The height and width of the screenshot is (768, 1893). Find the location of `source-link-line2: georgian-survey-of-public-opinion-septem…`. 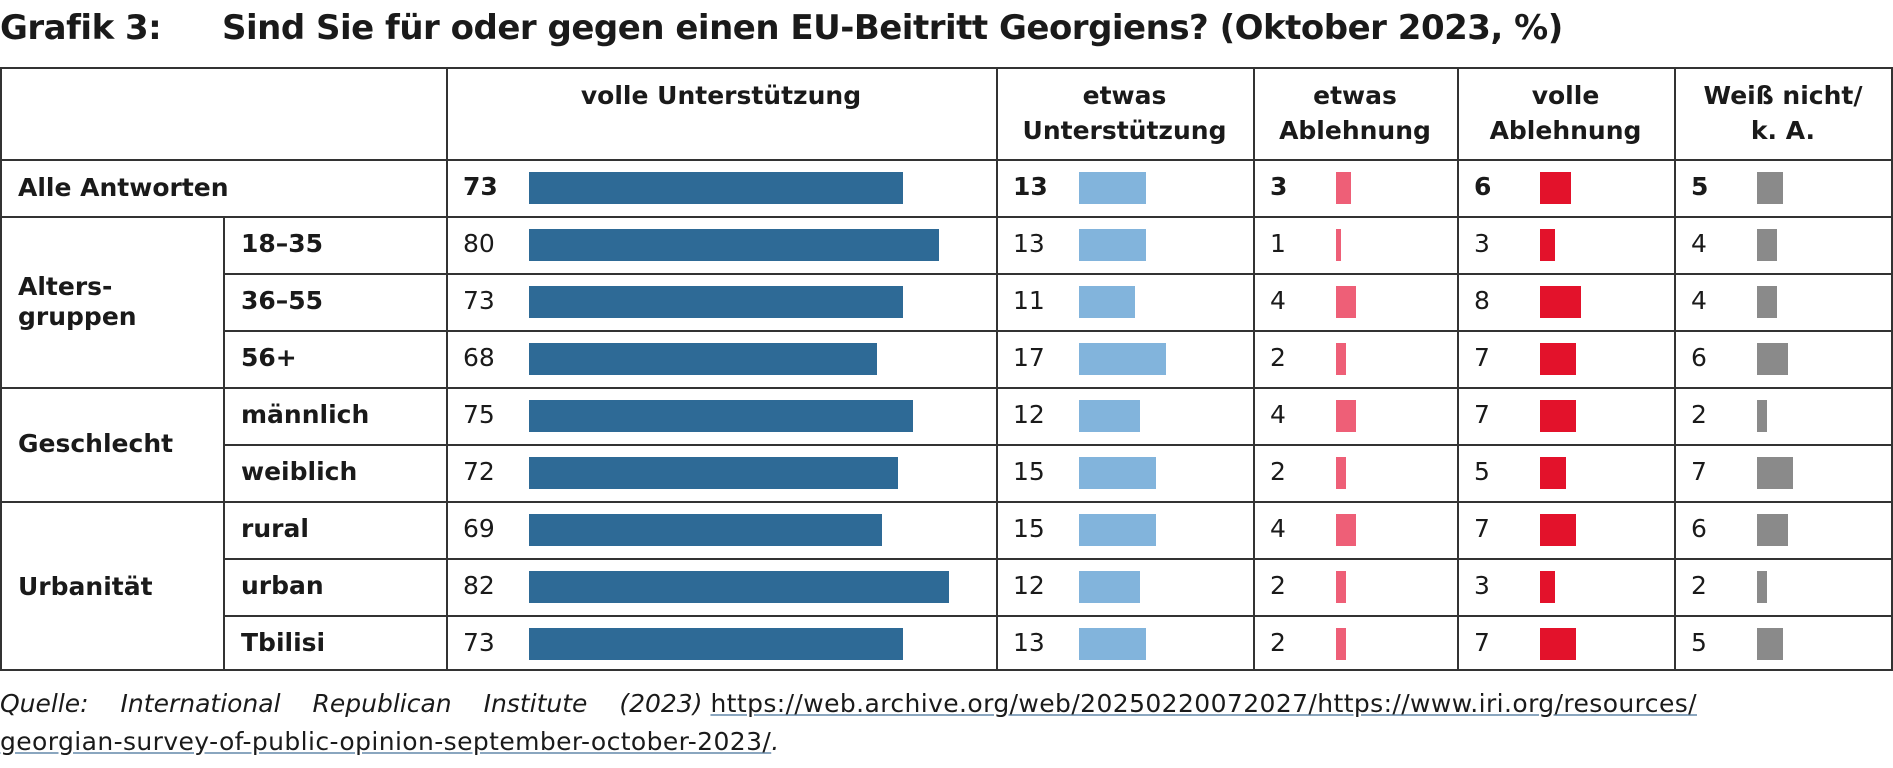

source-link-line2: georgian-survey-of-public-opinion-septem… is located at coordinates (386, 741).